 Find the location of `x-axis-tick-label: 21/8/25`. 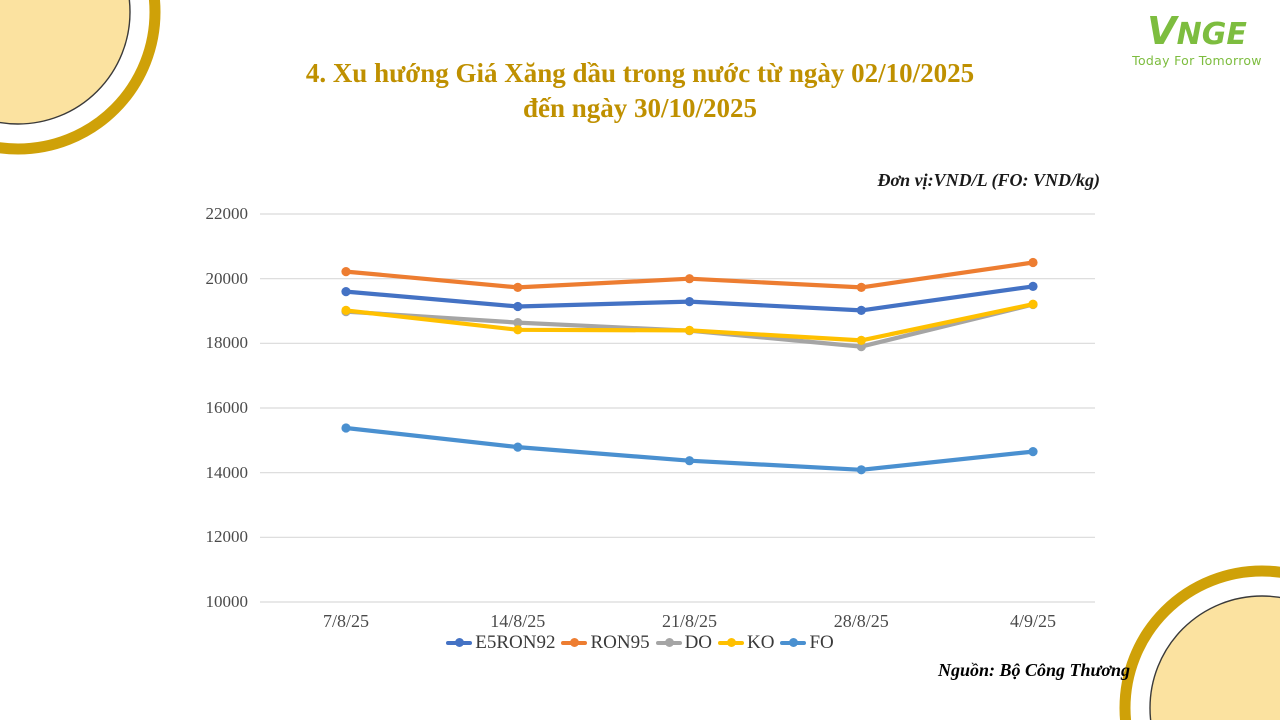

x-axis-tick-label: 21/8/25 is located at coordinates (689, 621).